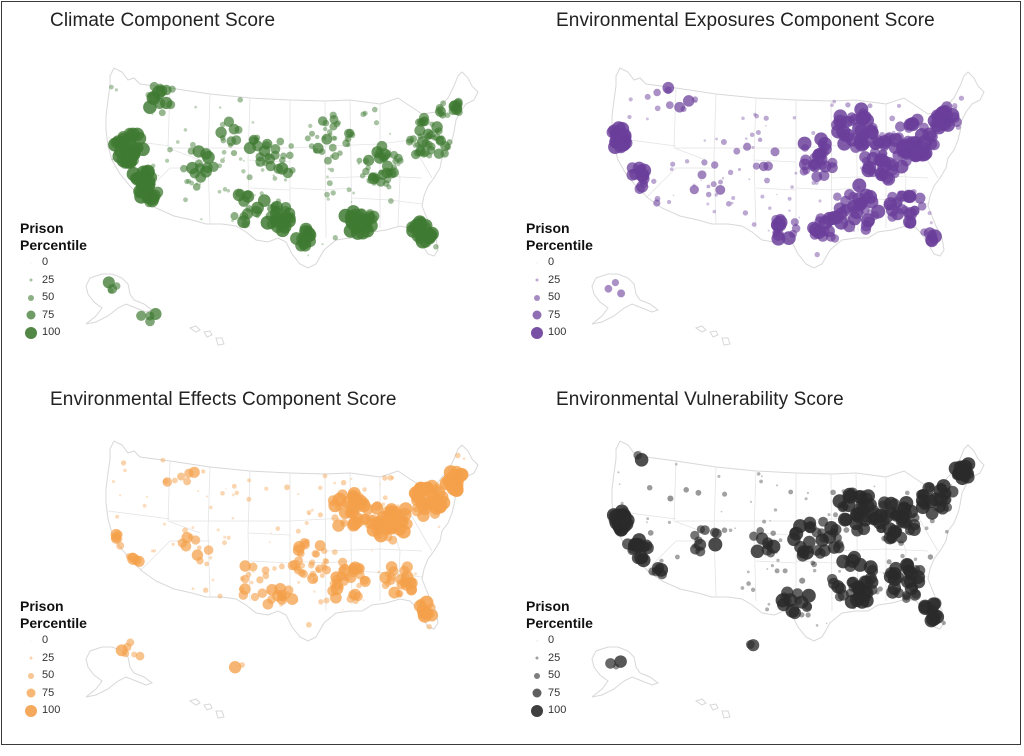  Describe the element at coordinates (559, 245) in the screenshot. I see `legend-title-line2: Percentile` at that location.